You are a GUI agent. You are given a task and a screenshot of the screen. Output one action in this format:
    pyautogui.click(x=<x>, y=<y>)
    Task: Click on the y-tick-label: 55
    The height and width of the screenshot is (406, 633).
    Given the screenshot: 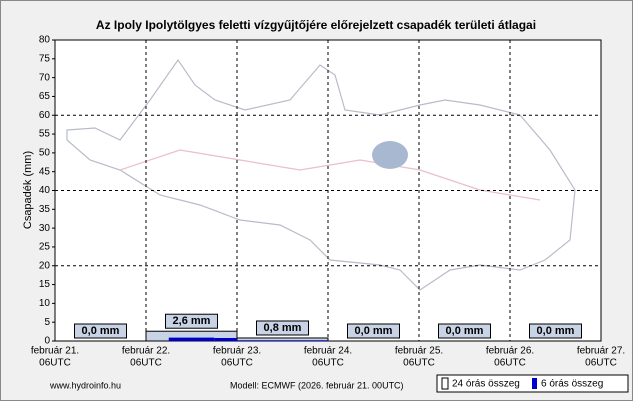 What is the action you would take?
    pyautogui.click(x=45, y=134)
    